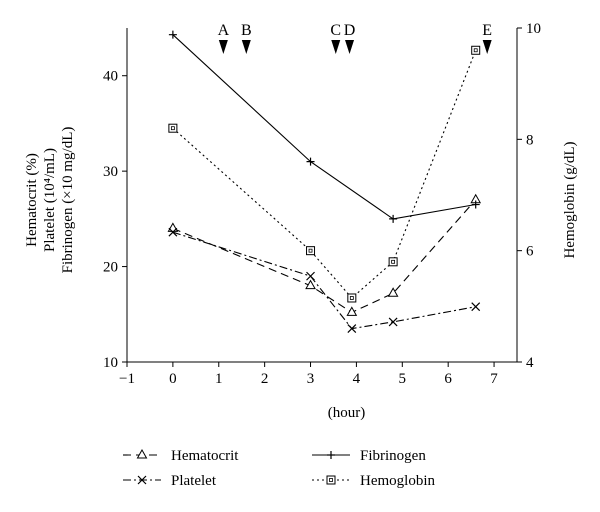  Describe the element at coordinates (487, 30) in the screenshot. I see `event-label-e: E` at that location.